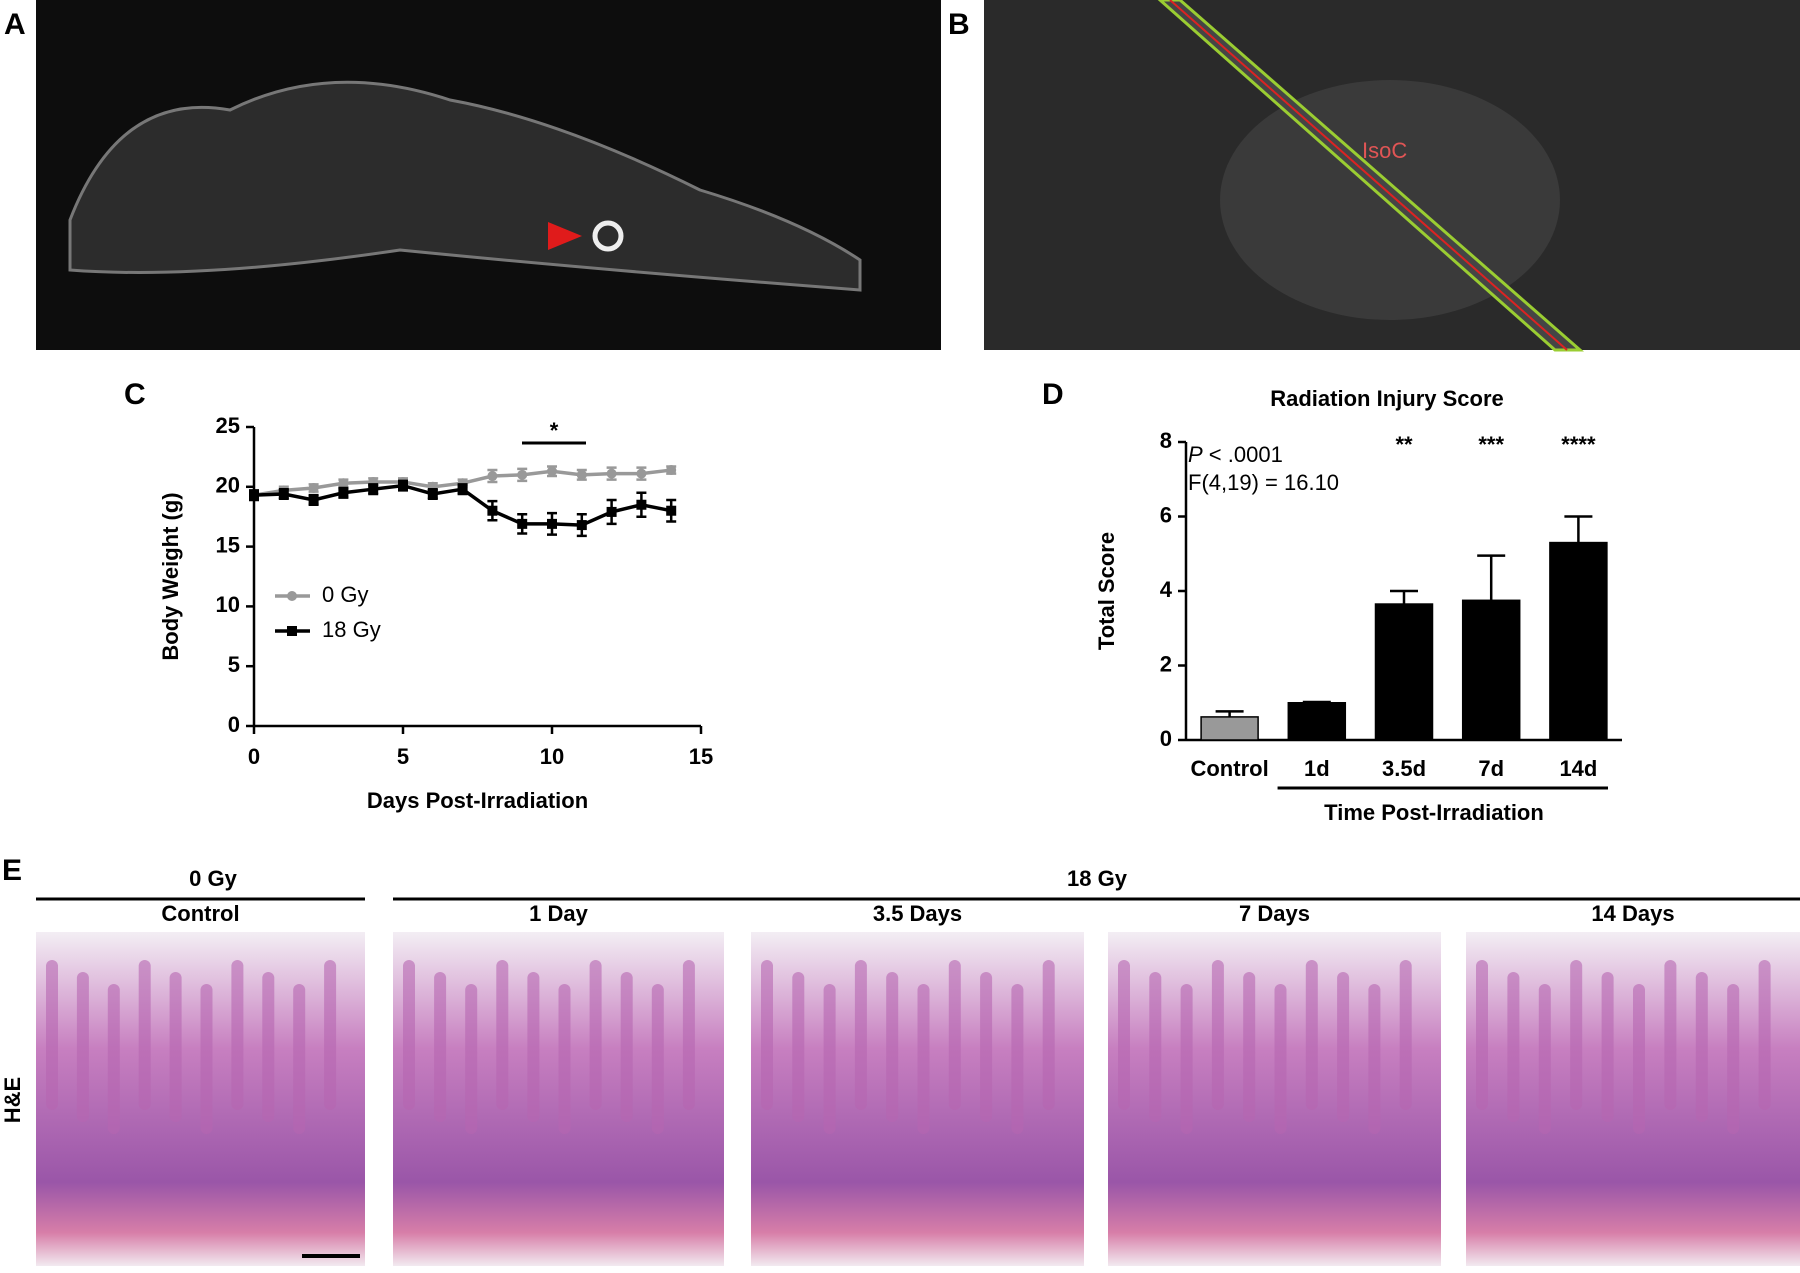 This screenshot has width=1800, height=1273. I want to click on mouse-silhouette, so click(465, 186).